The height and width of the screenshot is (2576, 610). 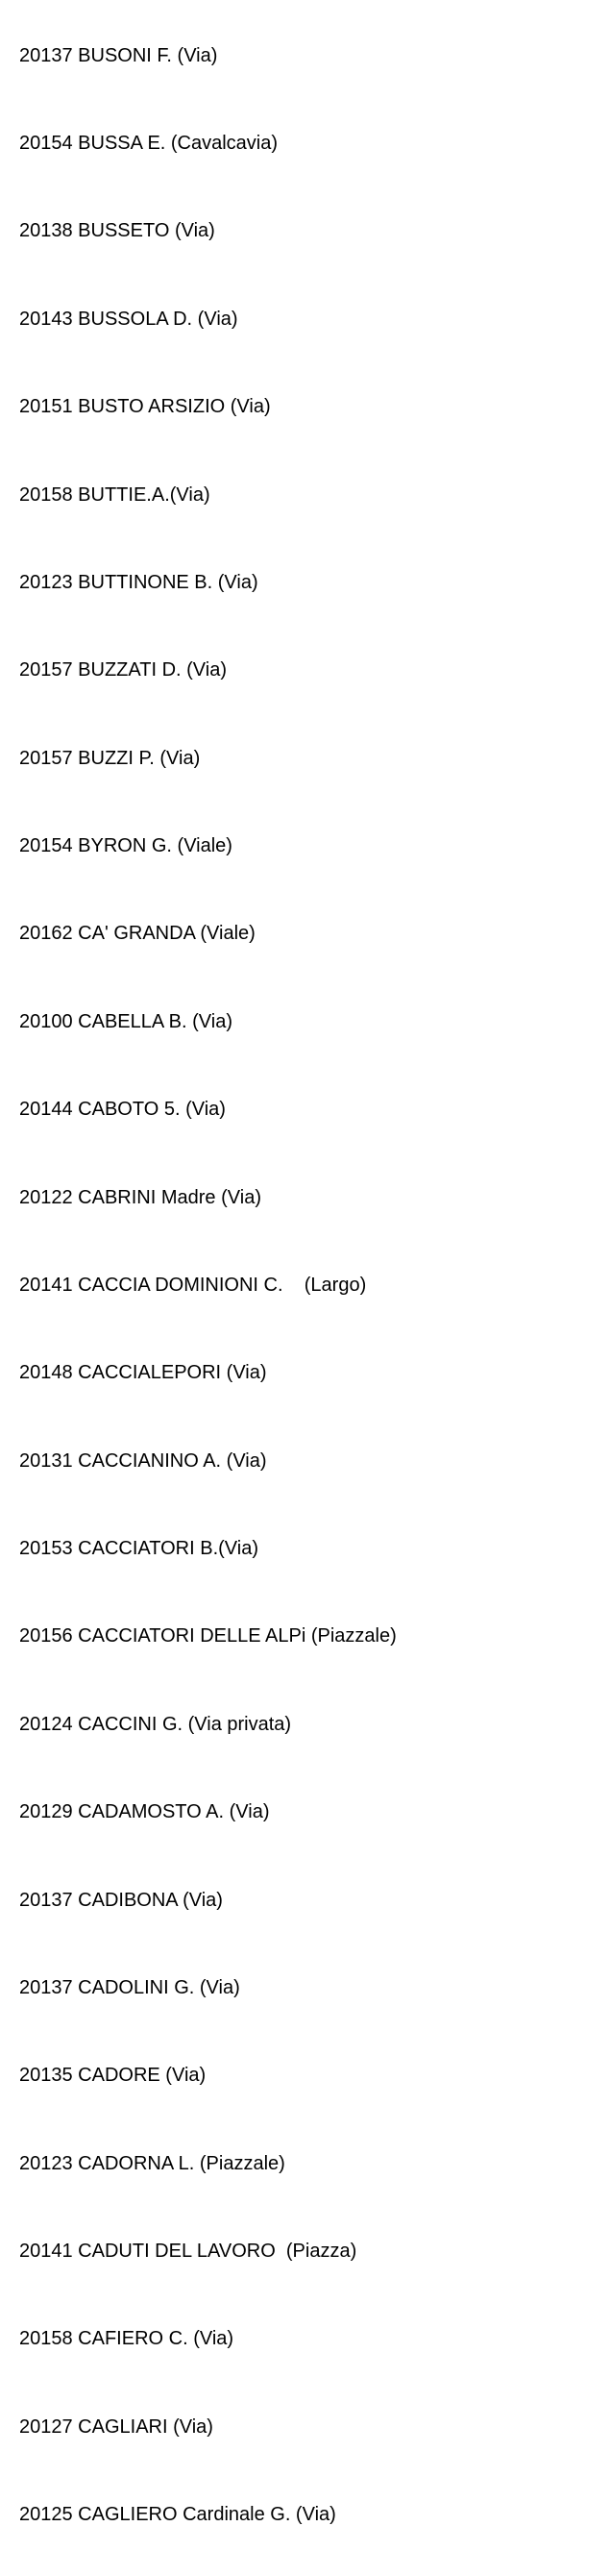 I want to click on street-name: CADIBONA (Via), so click(x=147, y=1900).